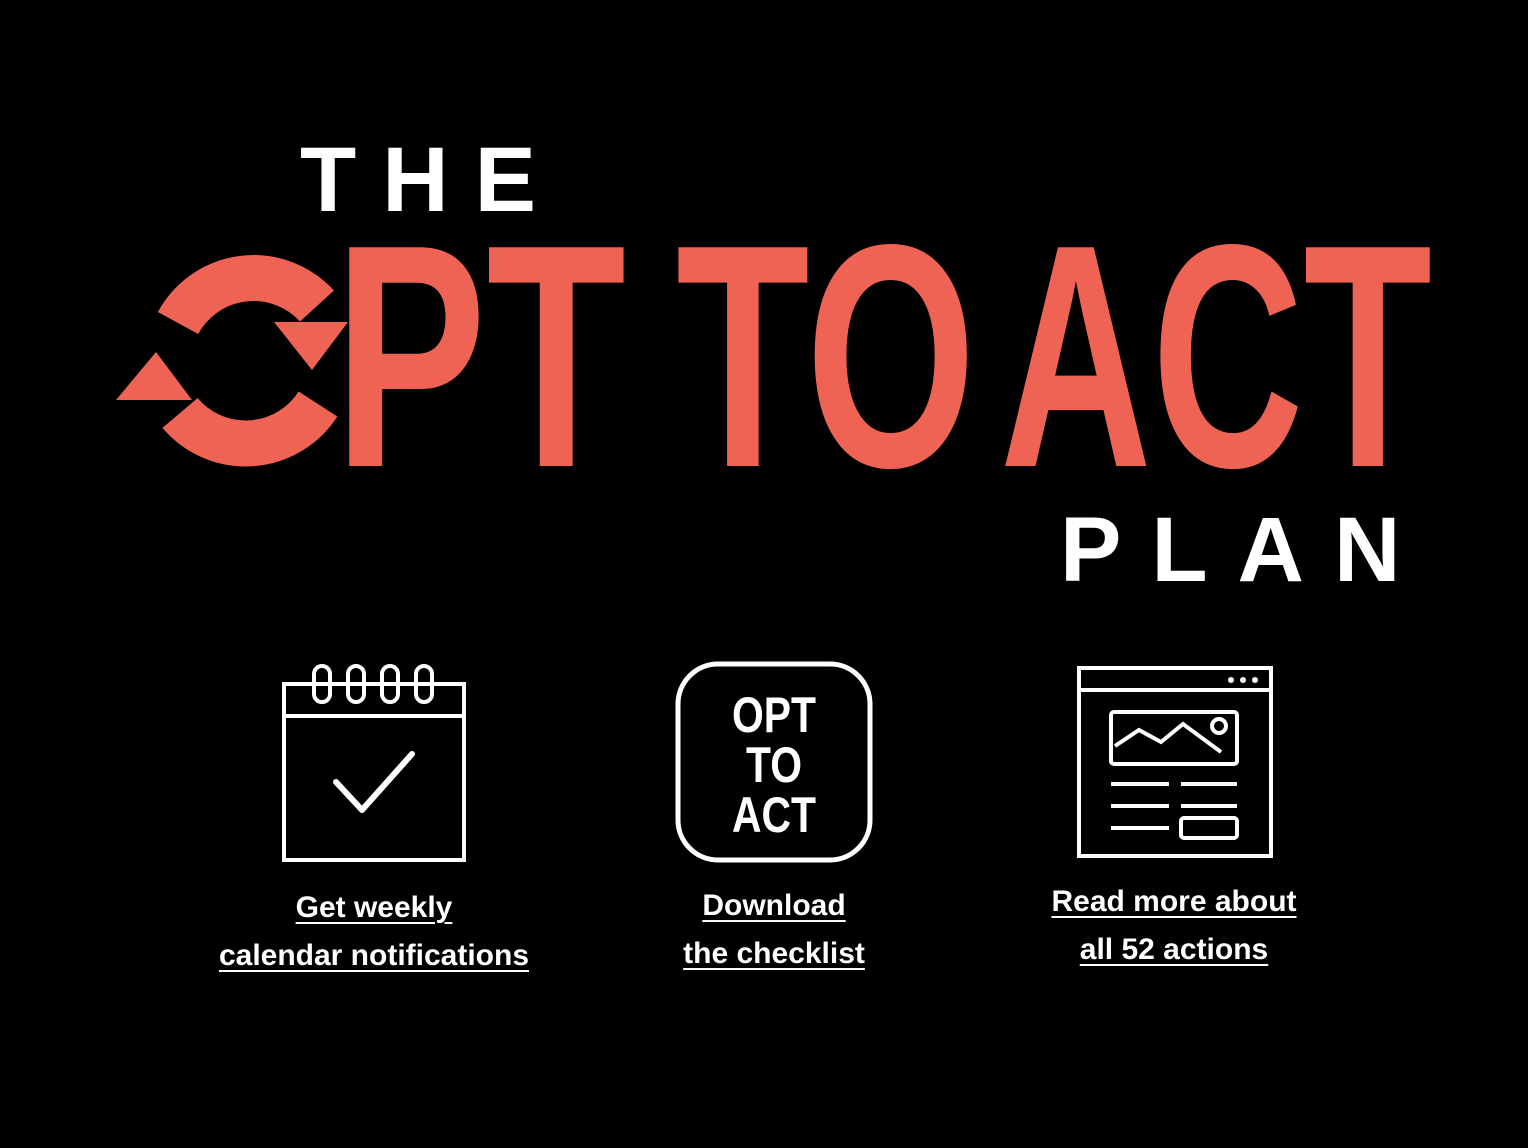 Image resolution: width=1528 pixels, height=1148 pixels. Describe the element at coordinates (774, 815) in the screenshot. I see `badge-line-act: ACT` at that location.